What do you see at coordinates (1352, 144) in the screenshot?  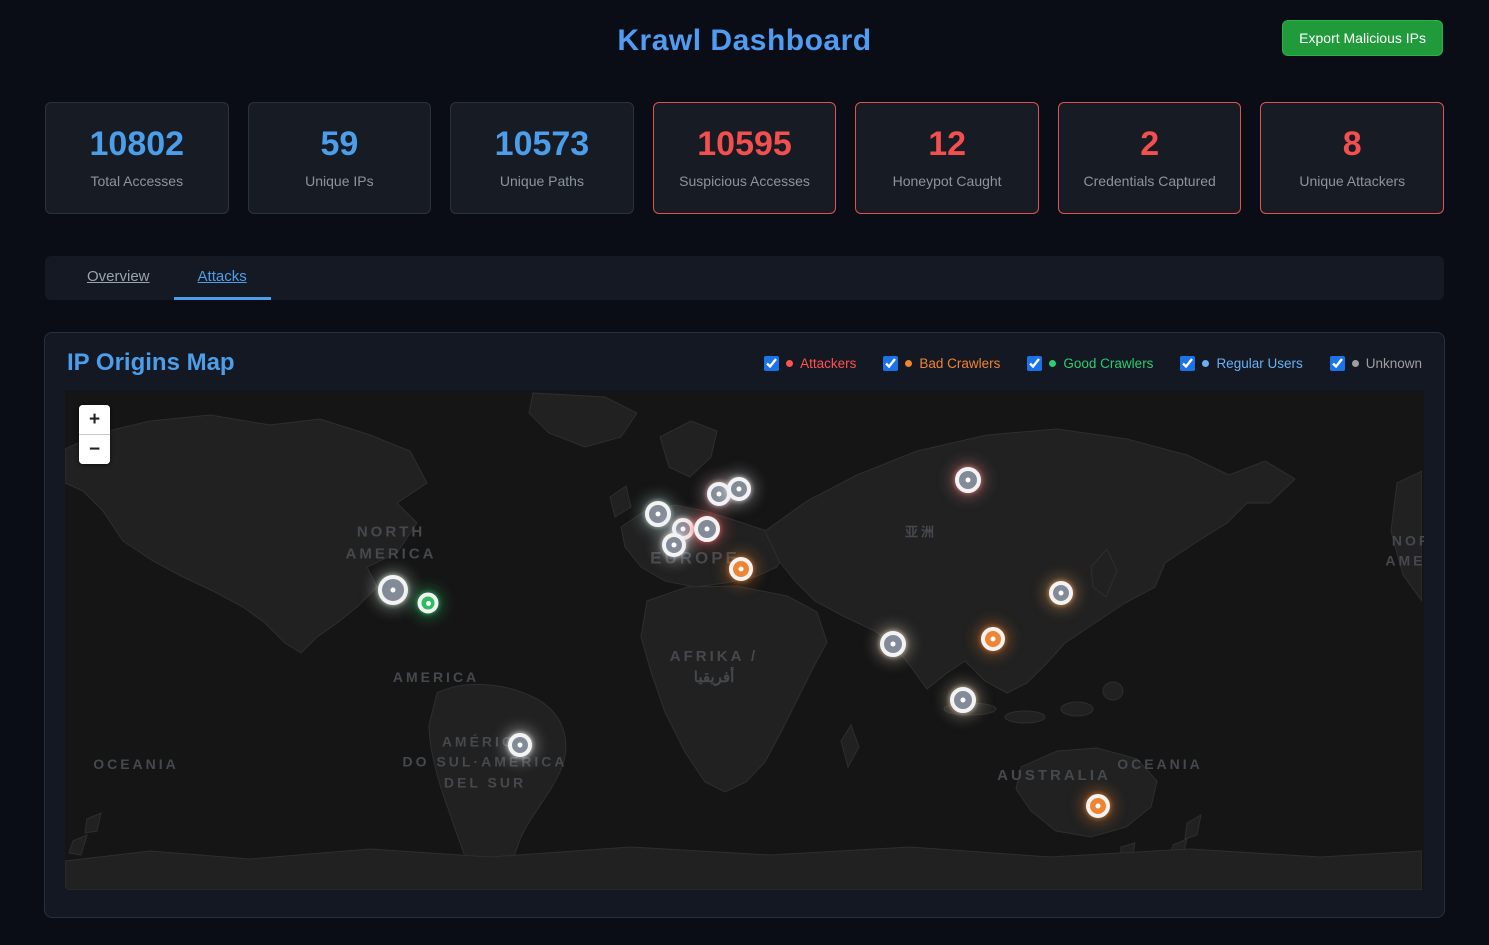 I see `stat-value: 8` at bounding box center [1352, 144].